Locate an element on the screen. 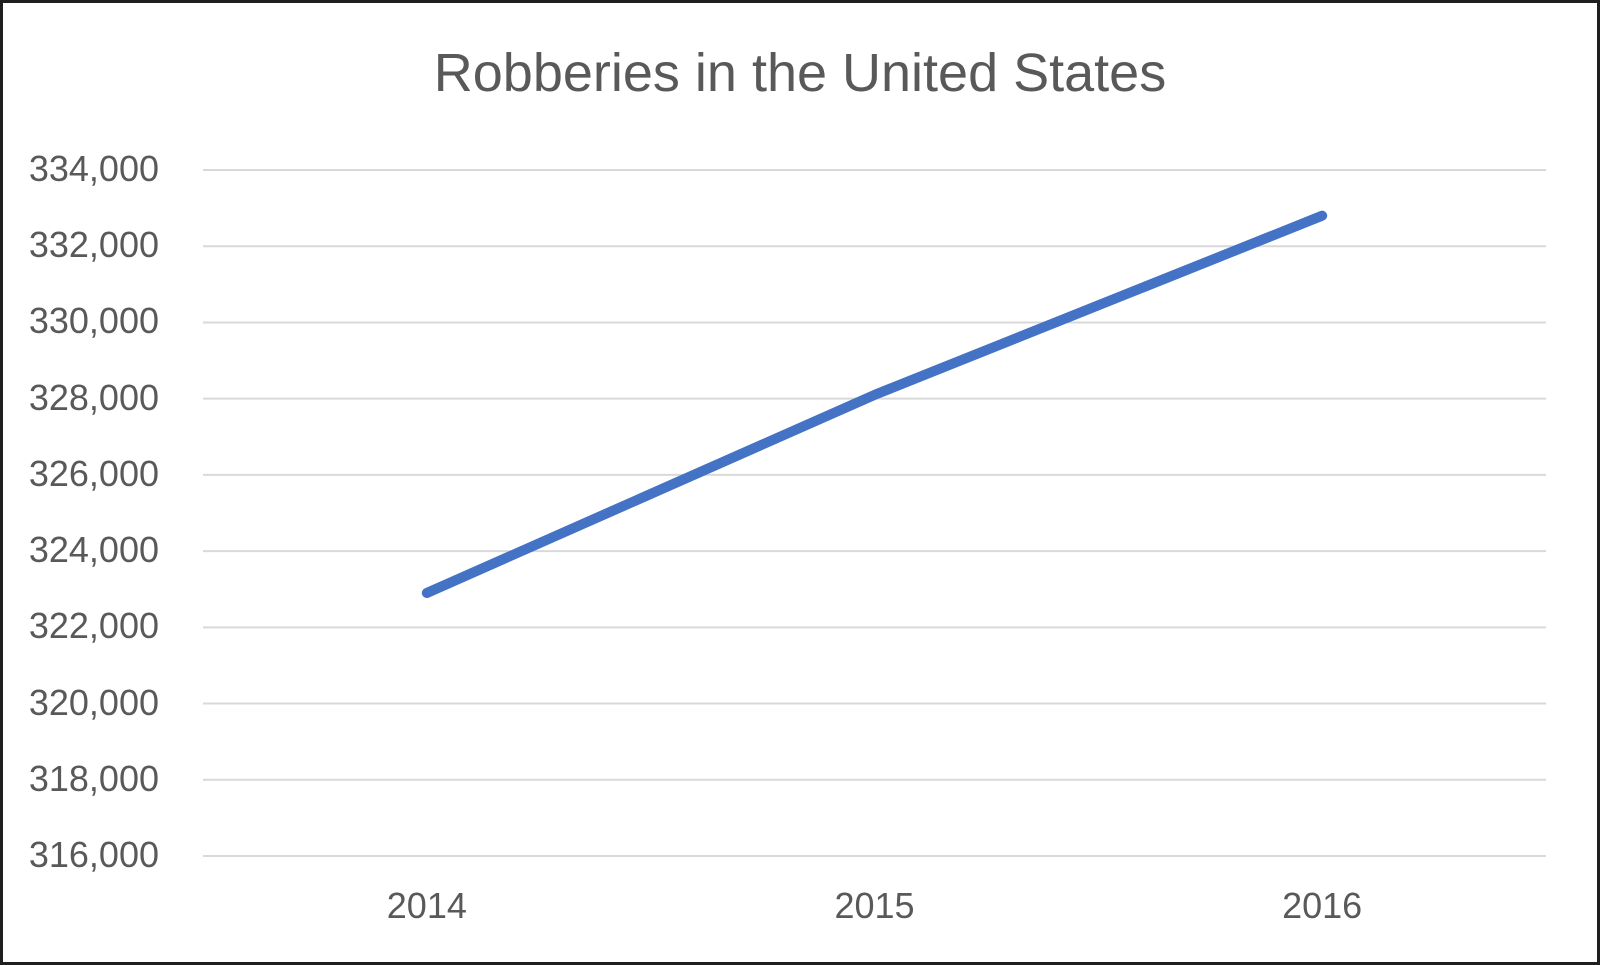 This screenshot has height=965, width=1600. y-axis-tick-label: 318,000 is located at coordinates (93, 778).